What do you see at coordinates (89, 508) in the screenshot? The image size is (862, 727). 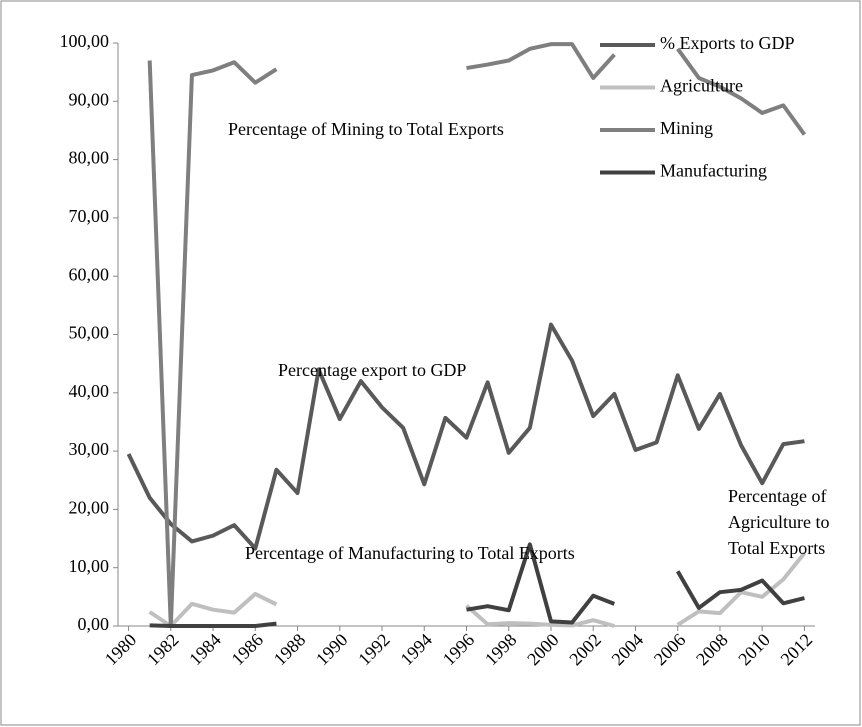 I see `y-tick-label: 20,00` at bounding box center [89, 508].